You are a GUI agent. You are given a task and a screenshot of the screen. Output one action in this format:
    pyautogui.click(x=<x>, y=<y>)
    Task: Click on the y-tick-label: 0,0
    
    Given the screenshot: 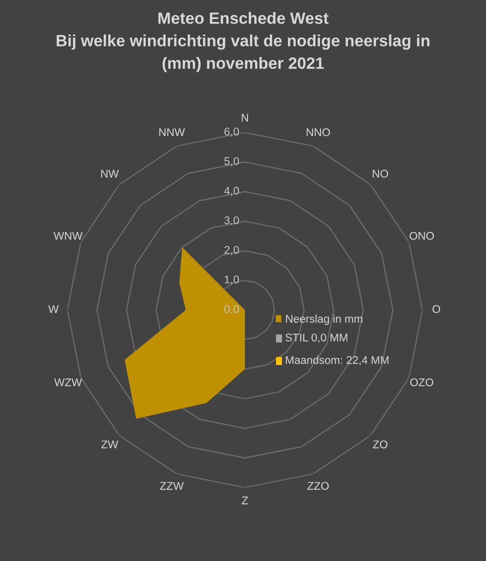 What is the action you would take?
    pyautogui.click(x=231, y=309)
    